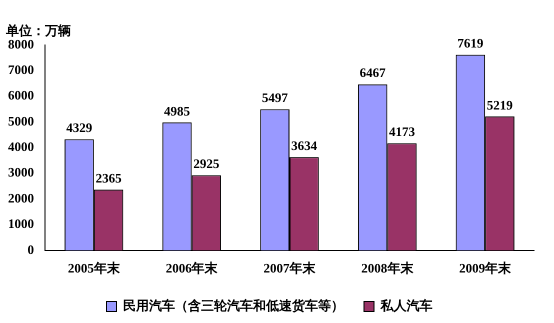  Describe the element at coordinates (21, 172) in the screenshot. I see `y-tick-label: 3000` at that location.